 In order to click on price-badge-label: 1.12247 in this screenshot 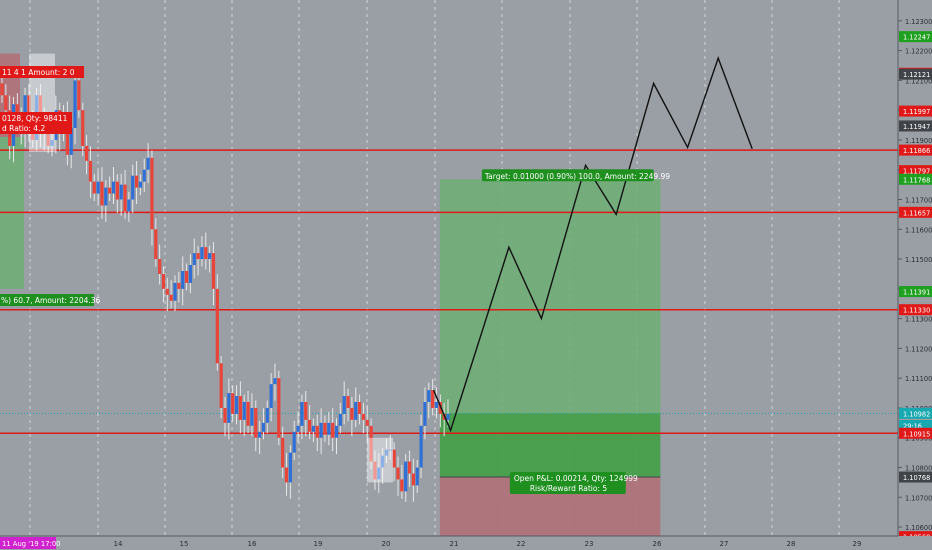, I will do `click(916, 38)`.